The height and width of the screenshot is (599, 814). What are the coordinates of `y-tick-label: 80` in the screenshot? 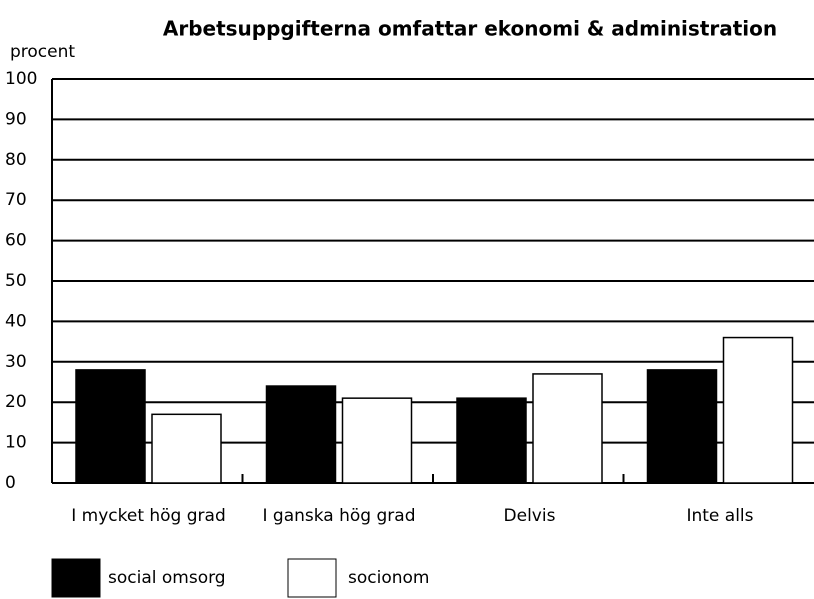 It's located at (16, 160).